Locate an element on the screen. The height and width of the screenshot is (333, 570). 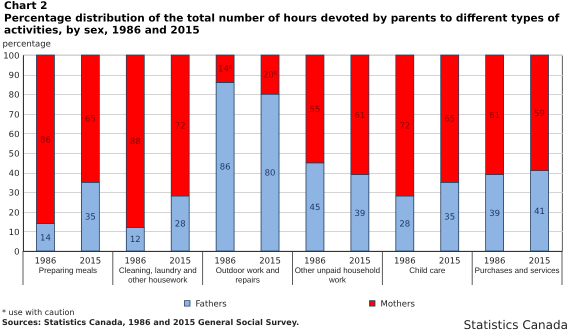
data-label: 80 is located at coordinates (270, 173).